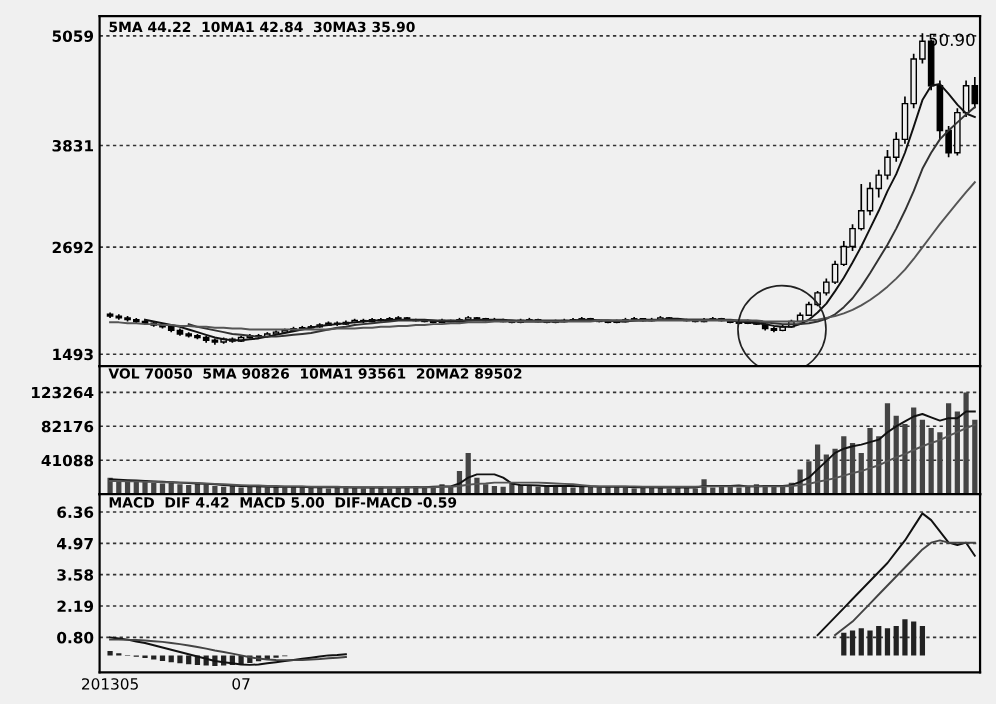  I want to click on annotation: 50.90, so click(952, 40).